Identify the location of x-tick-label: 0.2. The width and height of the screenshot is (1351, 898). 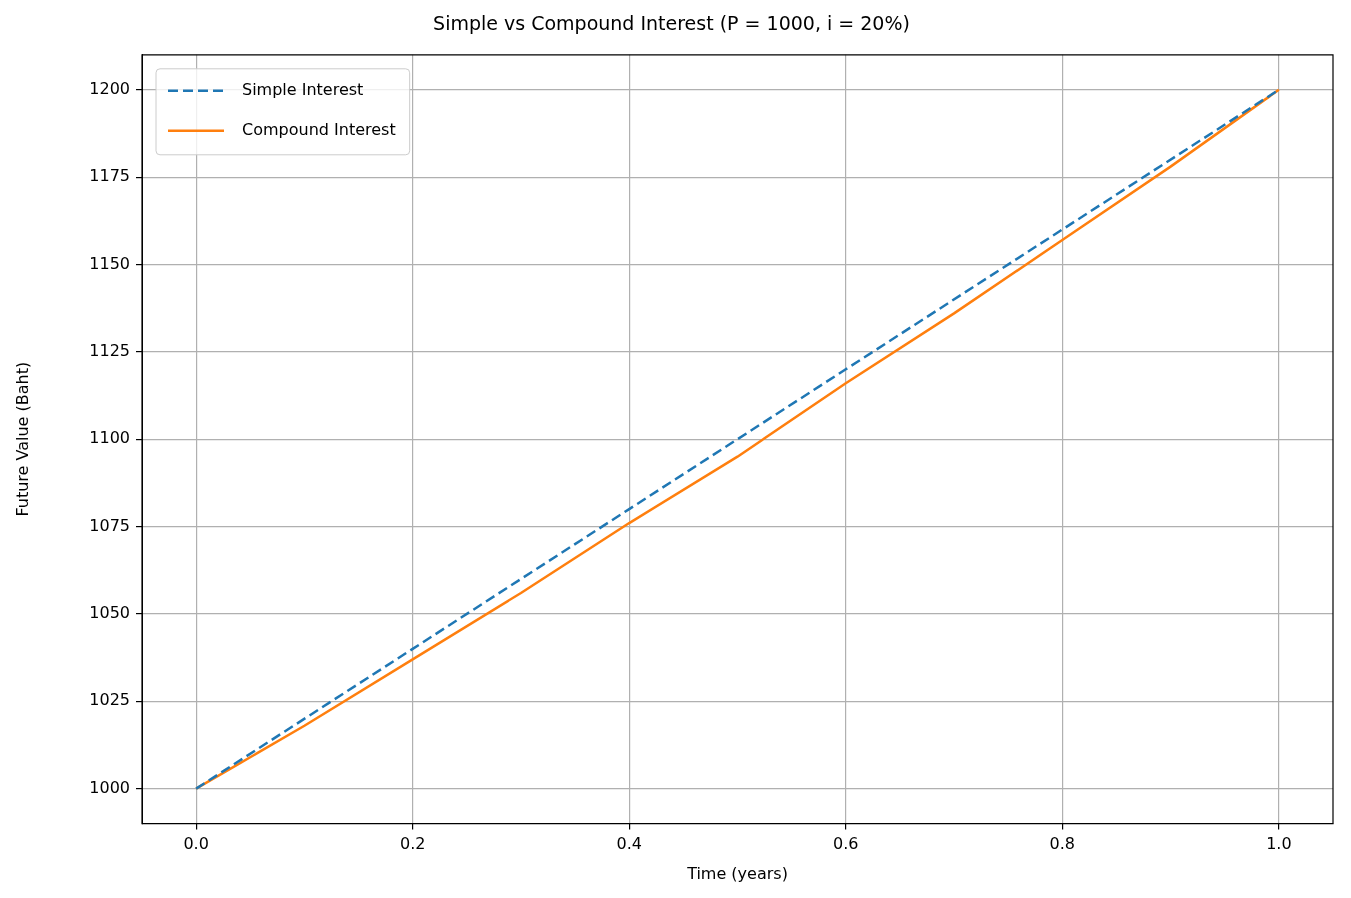
(412, 844).